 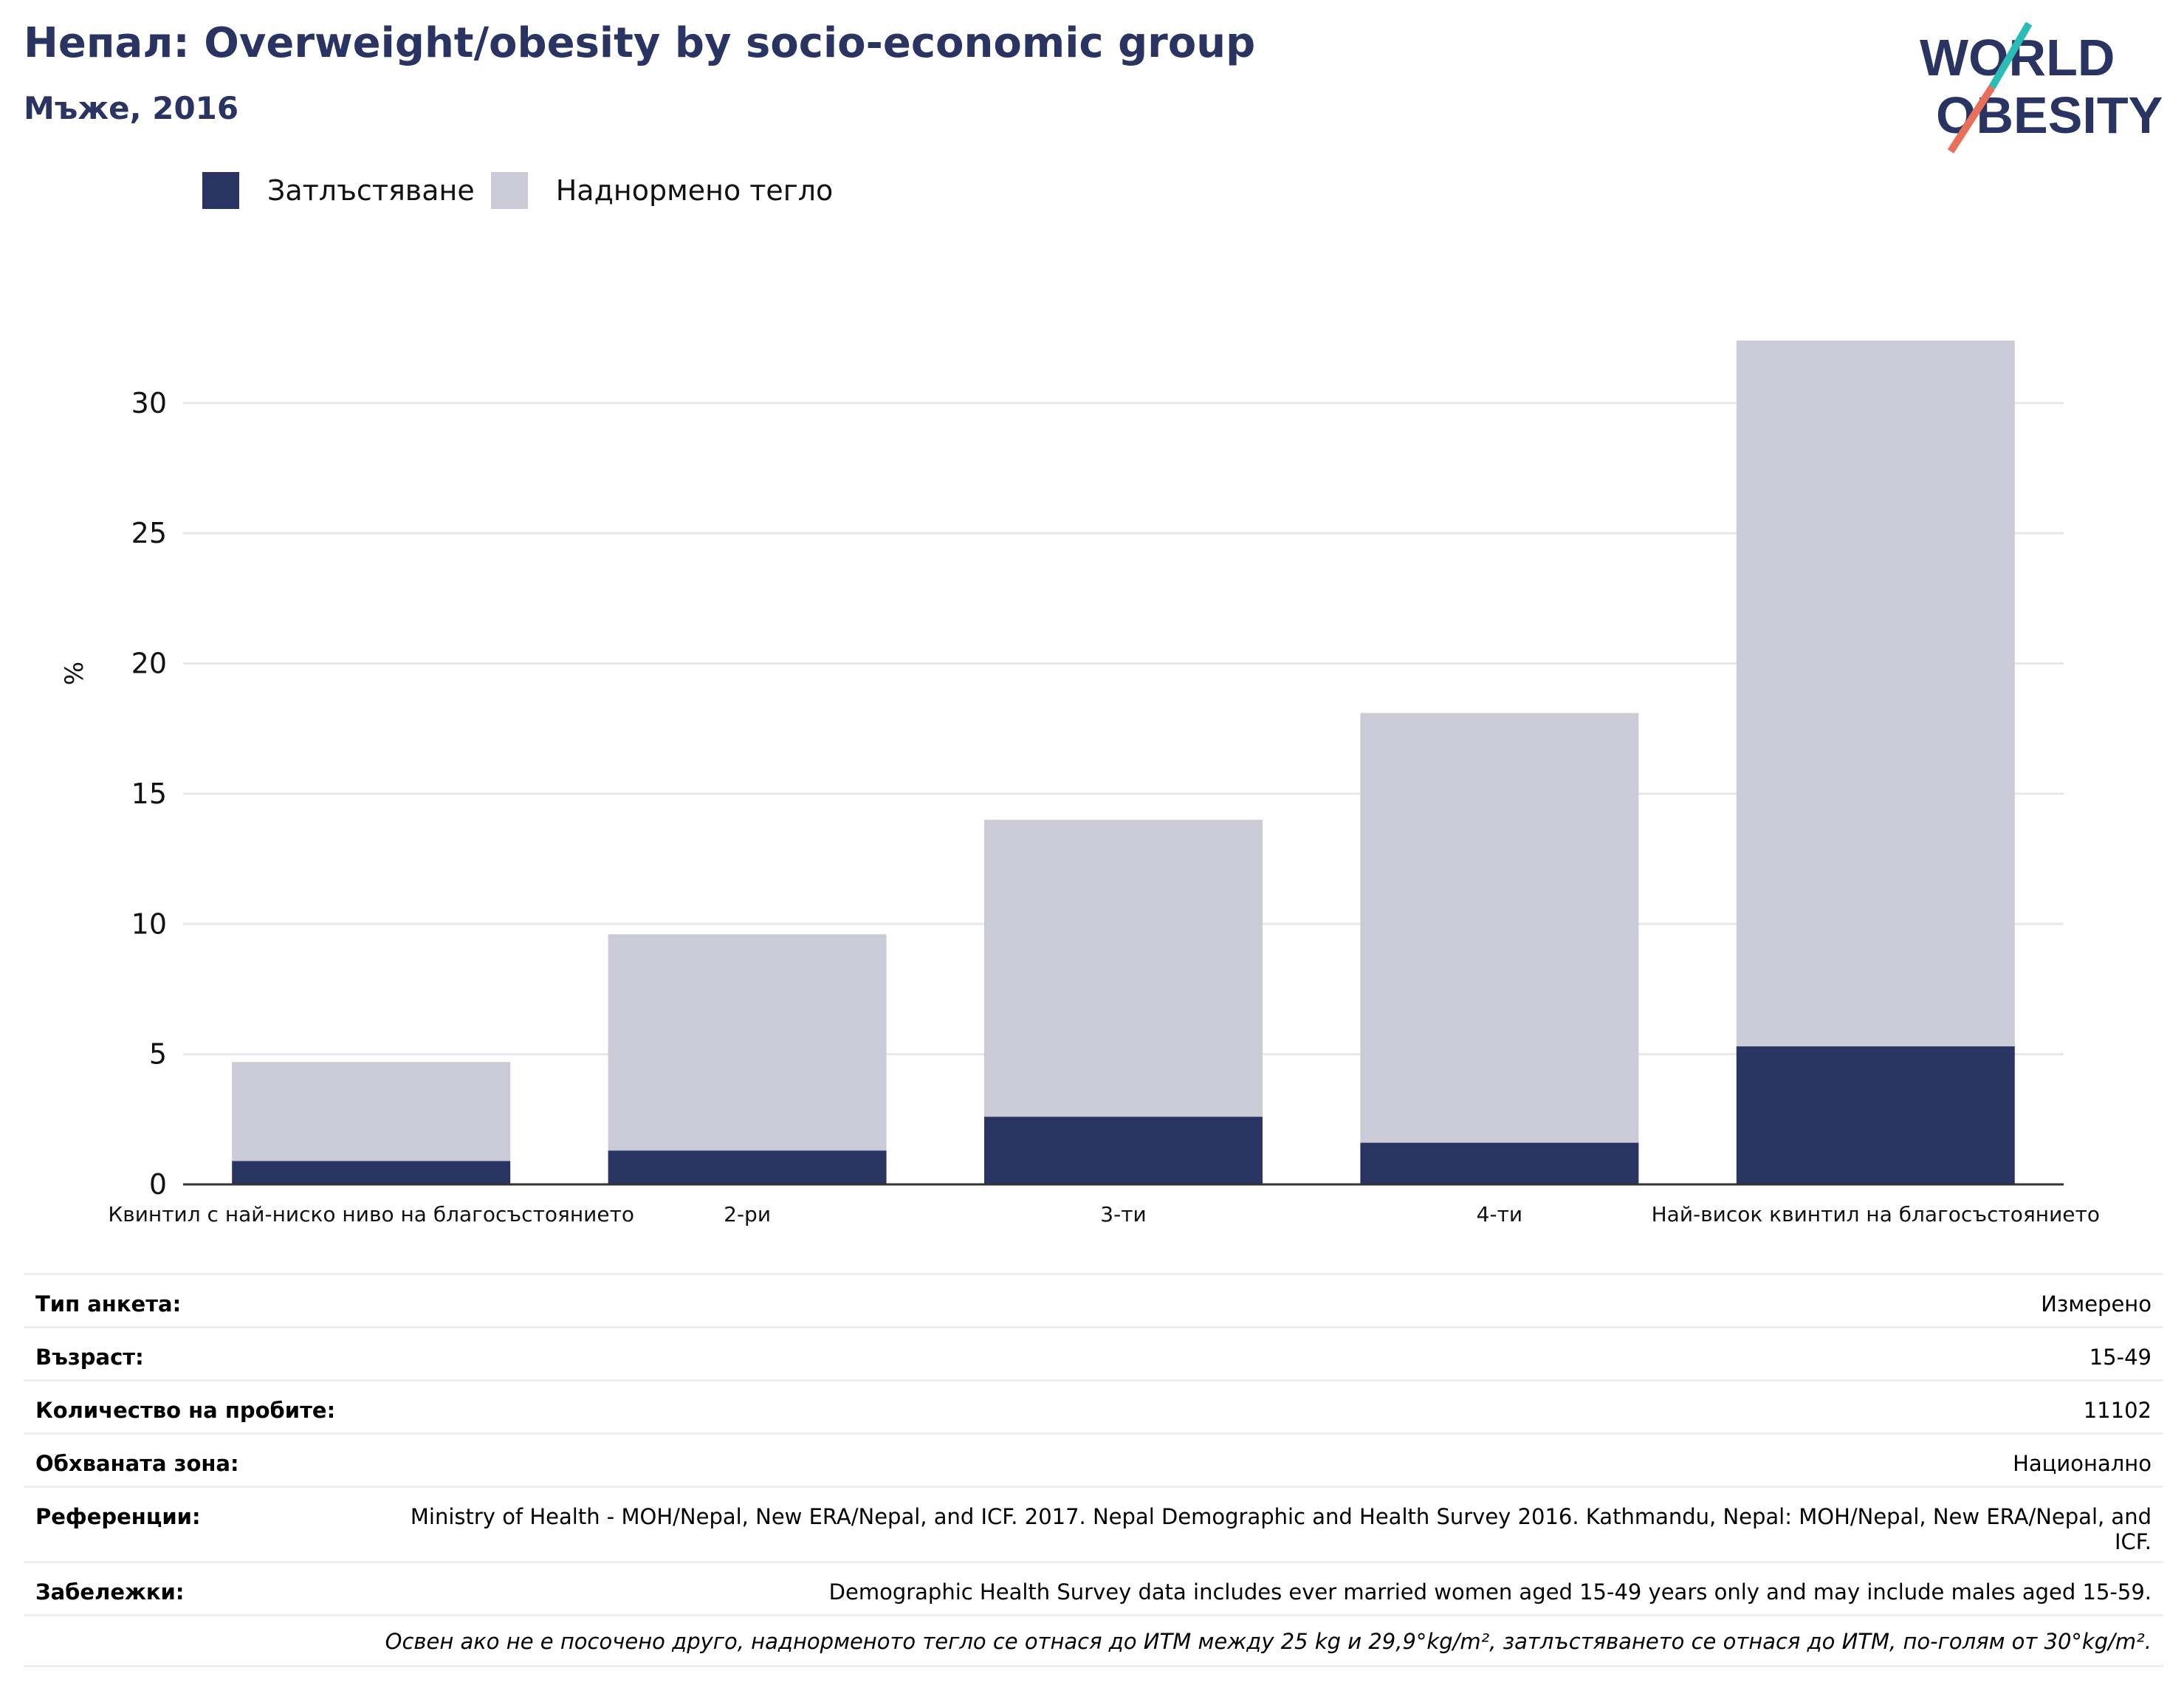 I want to click on info-row-survey-type: Тип анкета: Измерено, so click(x=1093, y=1299).